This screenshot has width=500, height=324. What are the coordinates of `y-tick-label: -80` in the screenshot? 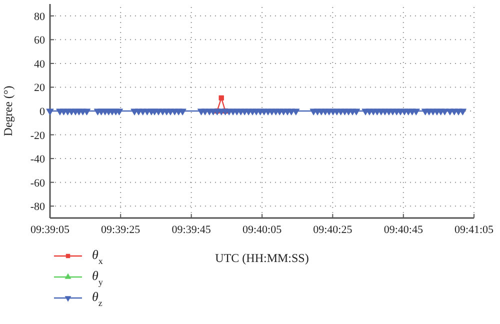 It's located at (38, 207).